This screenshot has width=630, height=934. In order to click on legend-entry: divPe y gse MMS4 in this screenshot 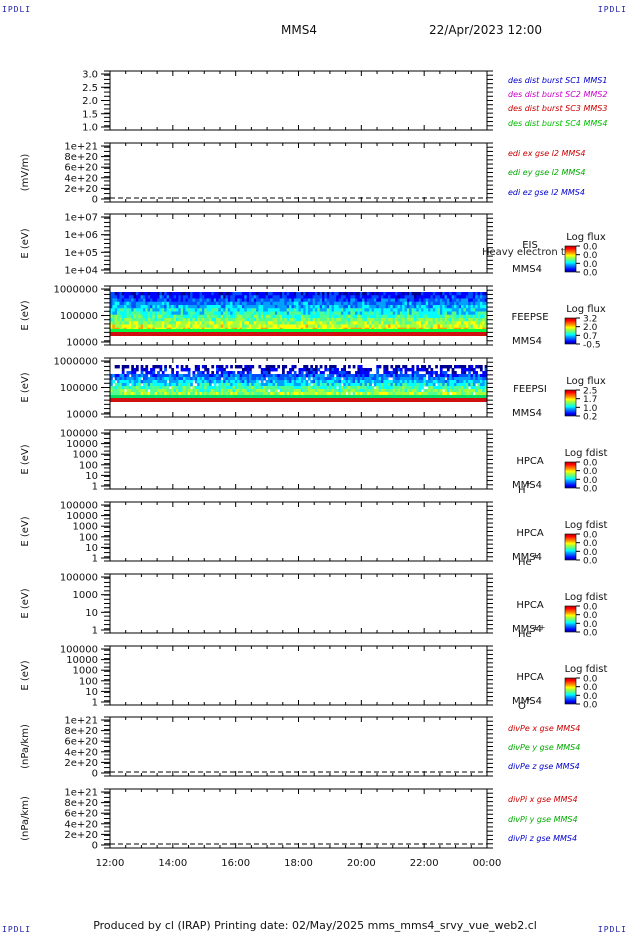, I will do `click(544, 747)`.